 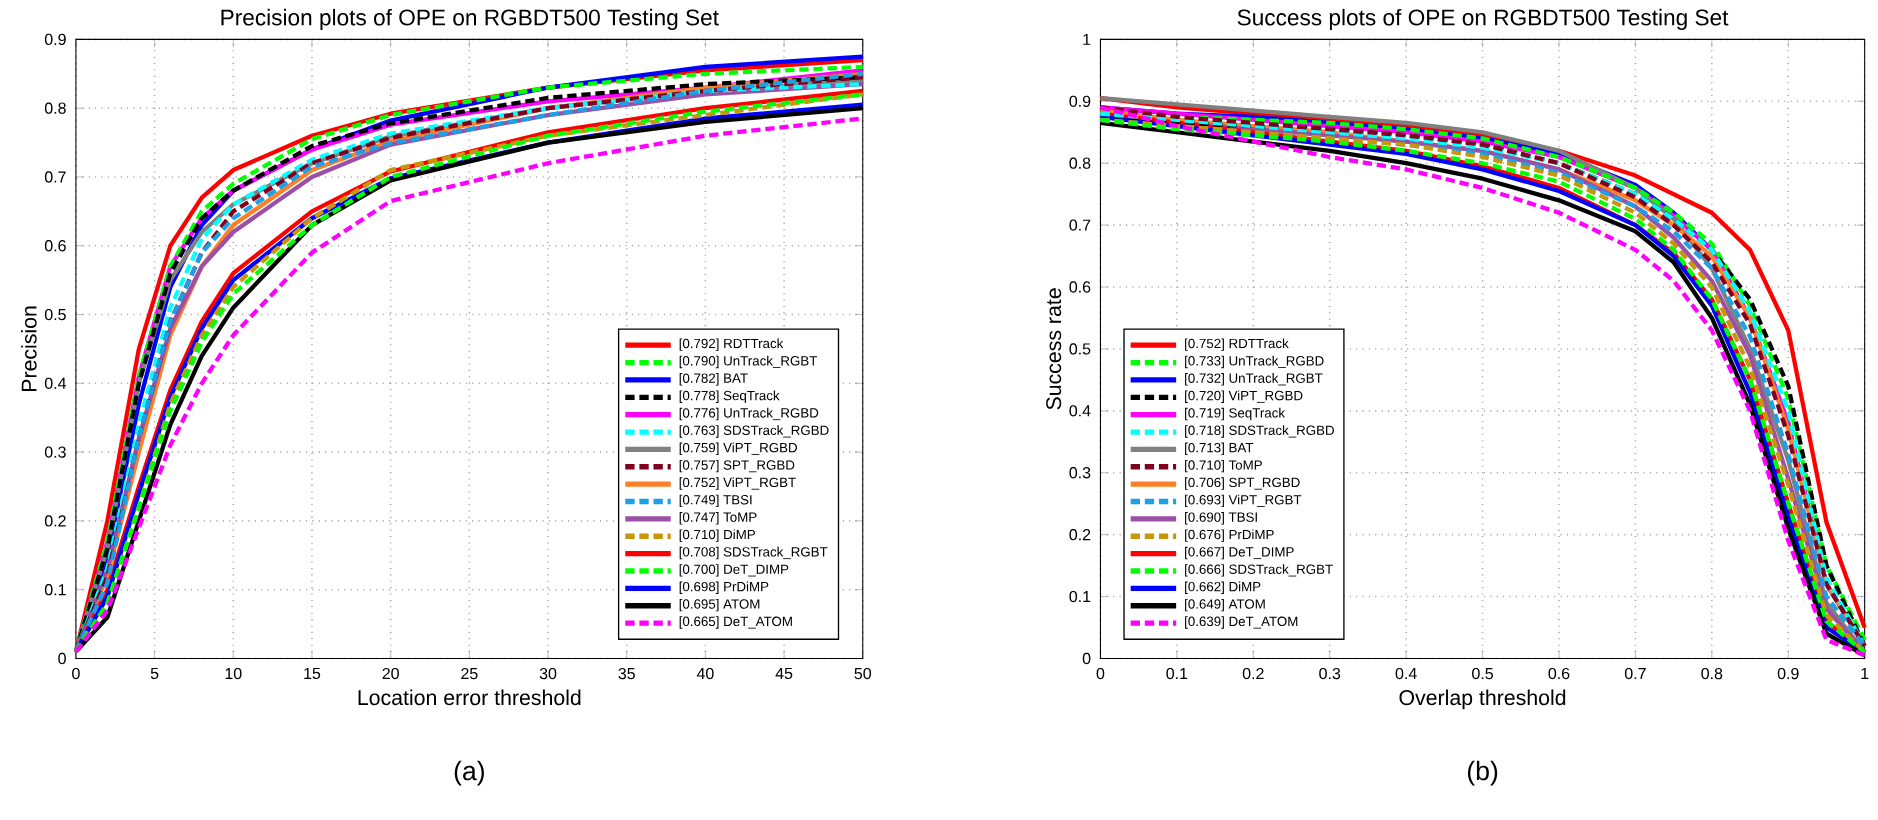 What do you see at coordinates (1483, 19) in the screenshot?
I see `chart-title: Success plots of OPE on RGBDT500 Testing Set` at bounding box center [1483, 19].